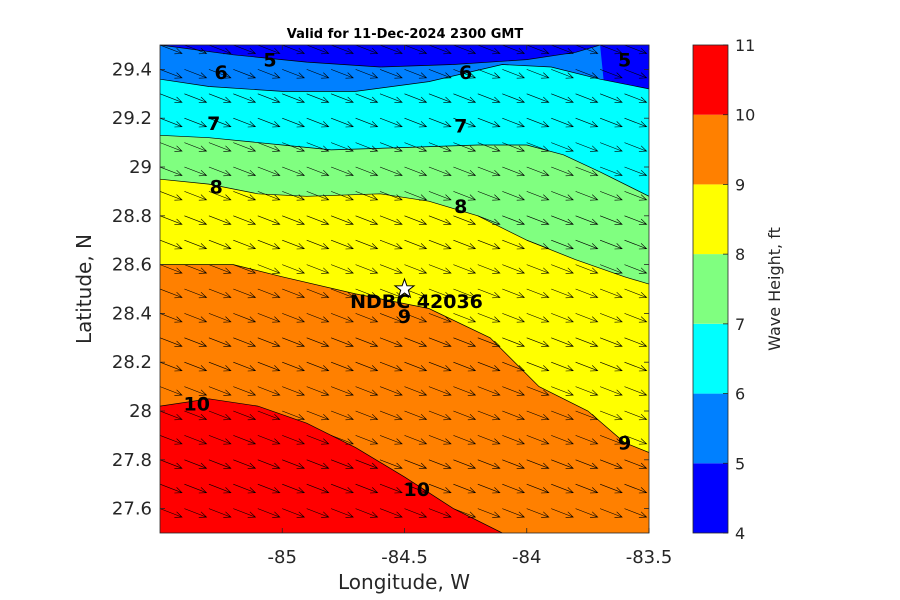  I want to click on station-star-icon, so click(404, 288).